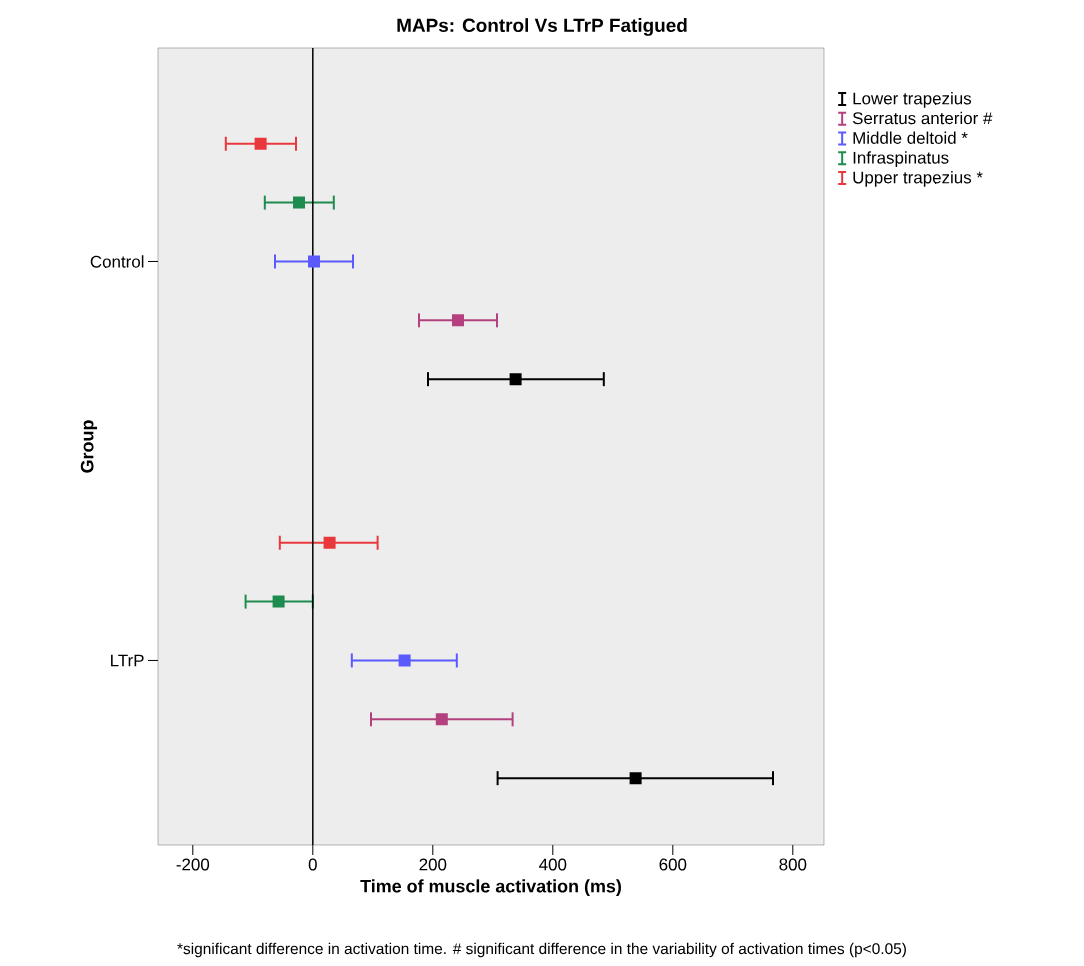 The image size is (1084, 966). What do you see at coordinates (89, 446) in the screenshot?
I see `y-axis-title: Group` at bounding box center [89, 446].